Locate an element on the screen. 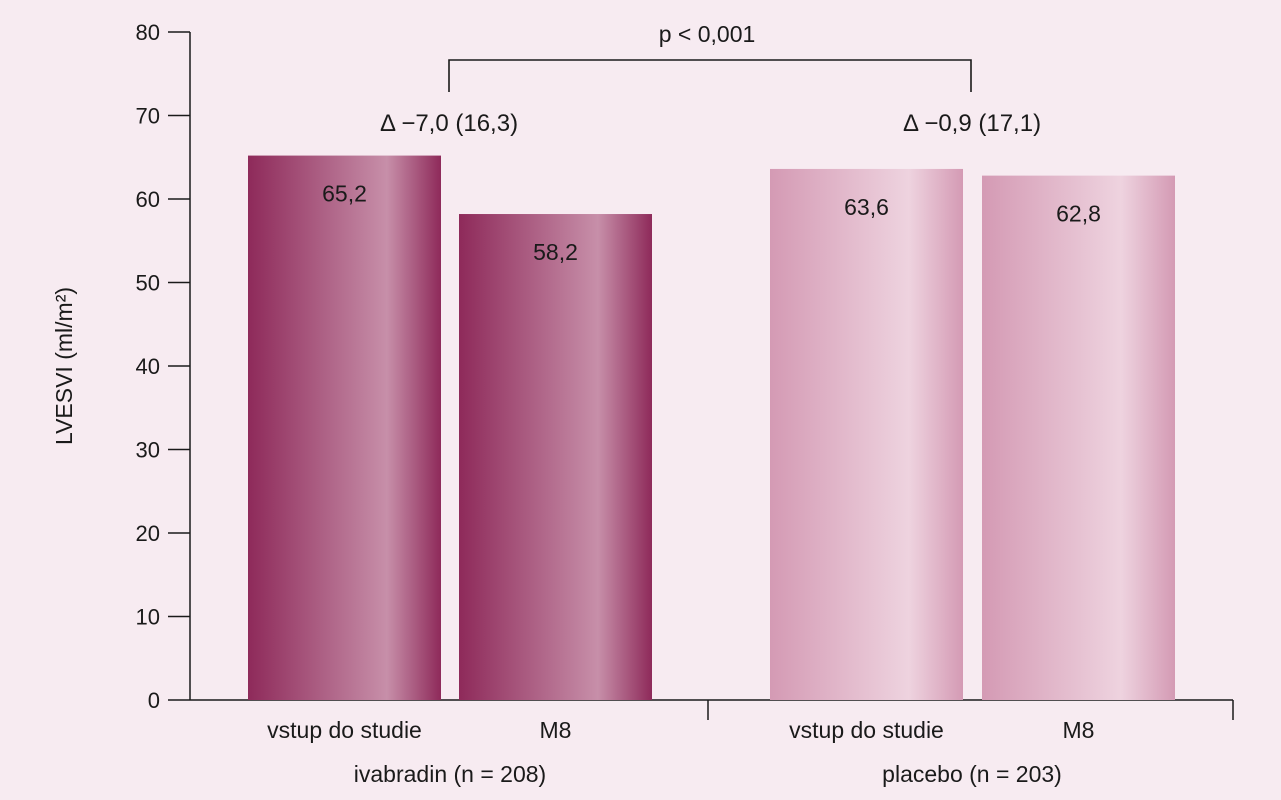 This screenshot has width=1281, height=800. bar-value-label: 63,6 is located at coordinates (866, 207).